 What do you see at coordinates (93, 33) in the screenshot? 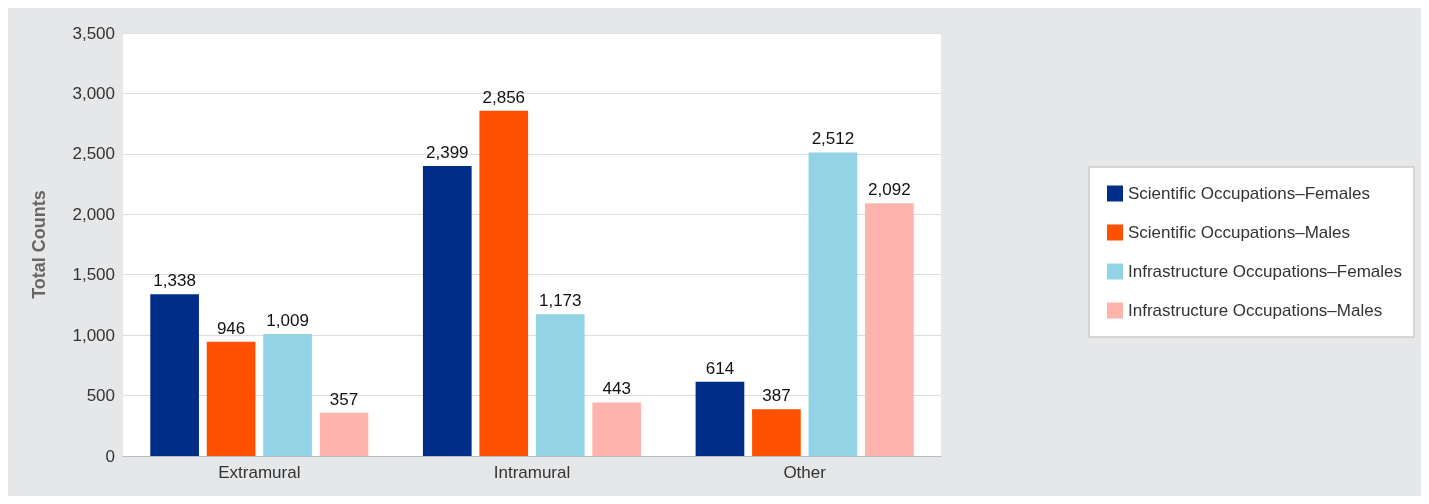
I see `y-tick-label: 3,500` at bounding box center [93, 33].